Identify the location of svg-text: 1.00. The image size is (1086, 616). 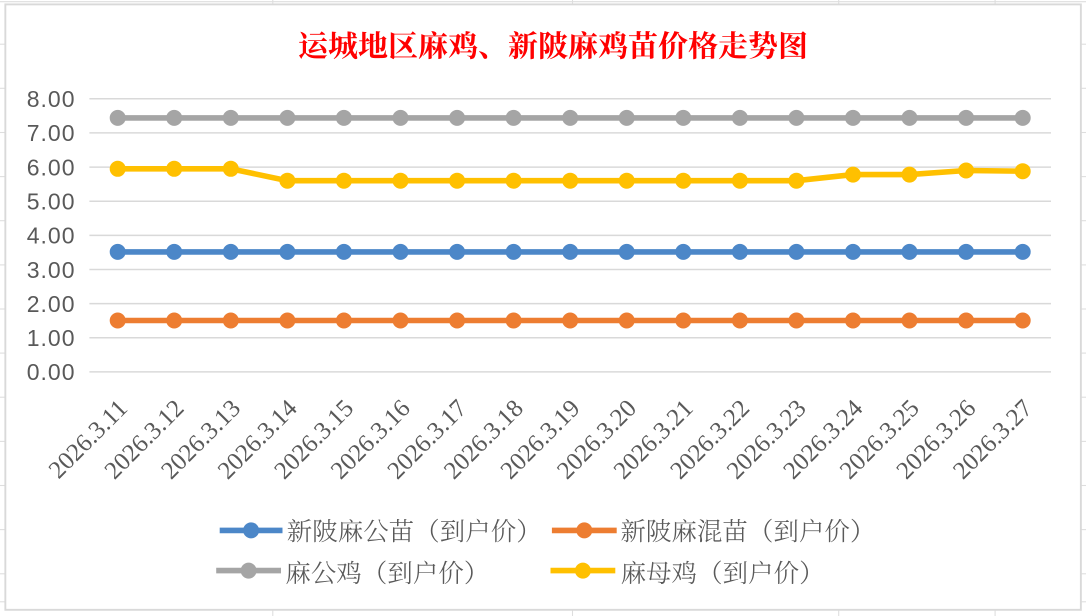
(51, 338).